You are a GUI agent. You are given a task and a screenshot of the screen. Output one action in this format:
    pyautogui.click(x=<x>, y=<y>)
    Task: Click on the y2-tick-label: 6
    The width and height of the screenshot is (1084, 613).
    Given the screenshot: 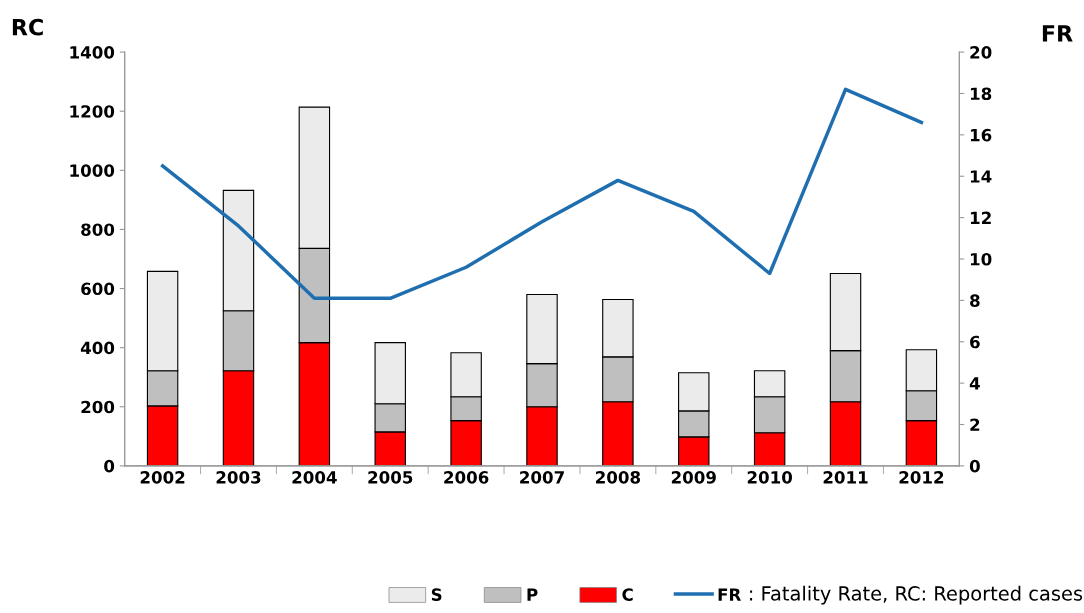 What is the action you would take?
    pyautogui.click(x=975, y=342)
    